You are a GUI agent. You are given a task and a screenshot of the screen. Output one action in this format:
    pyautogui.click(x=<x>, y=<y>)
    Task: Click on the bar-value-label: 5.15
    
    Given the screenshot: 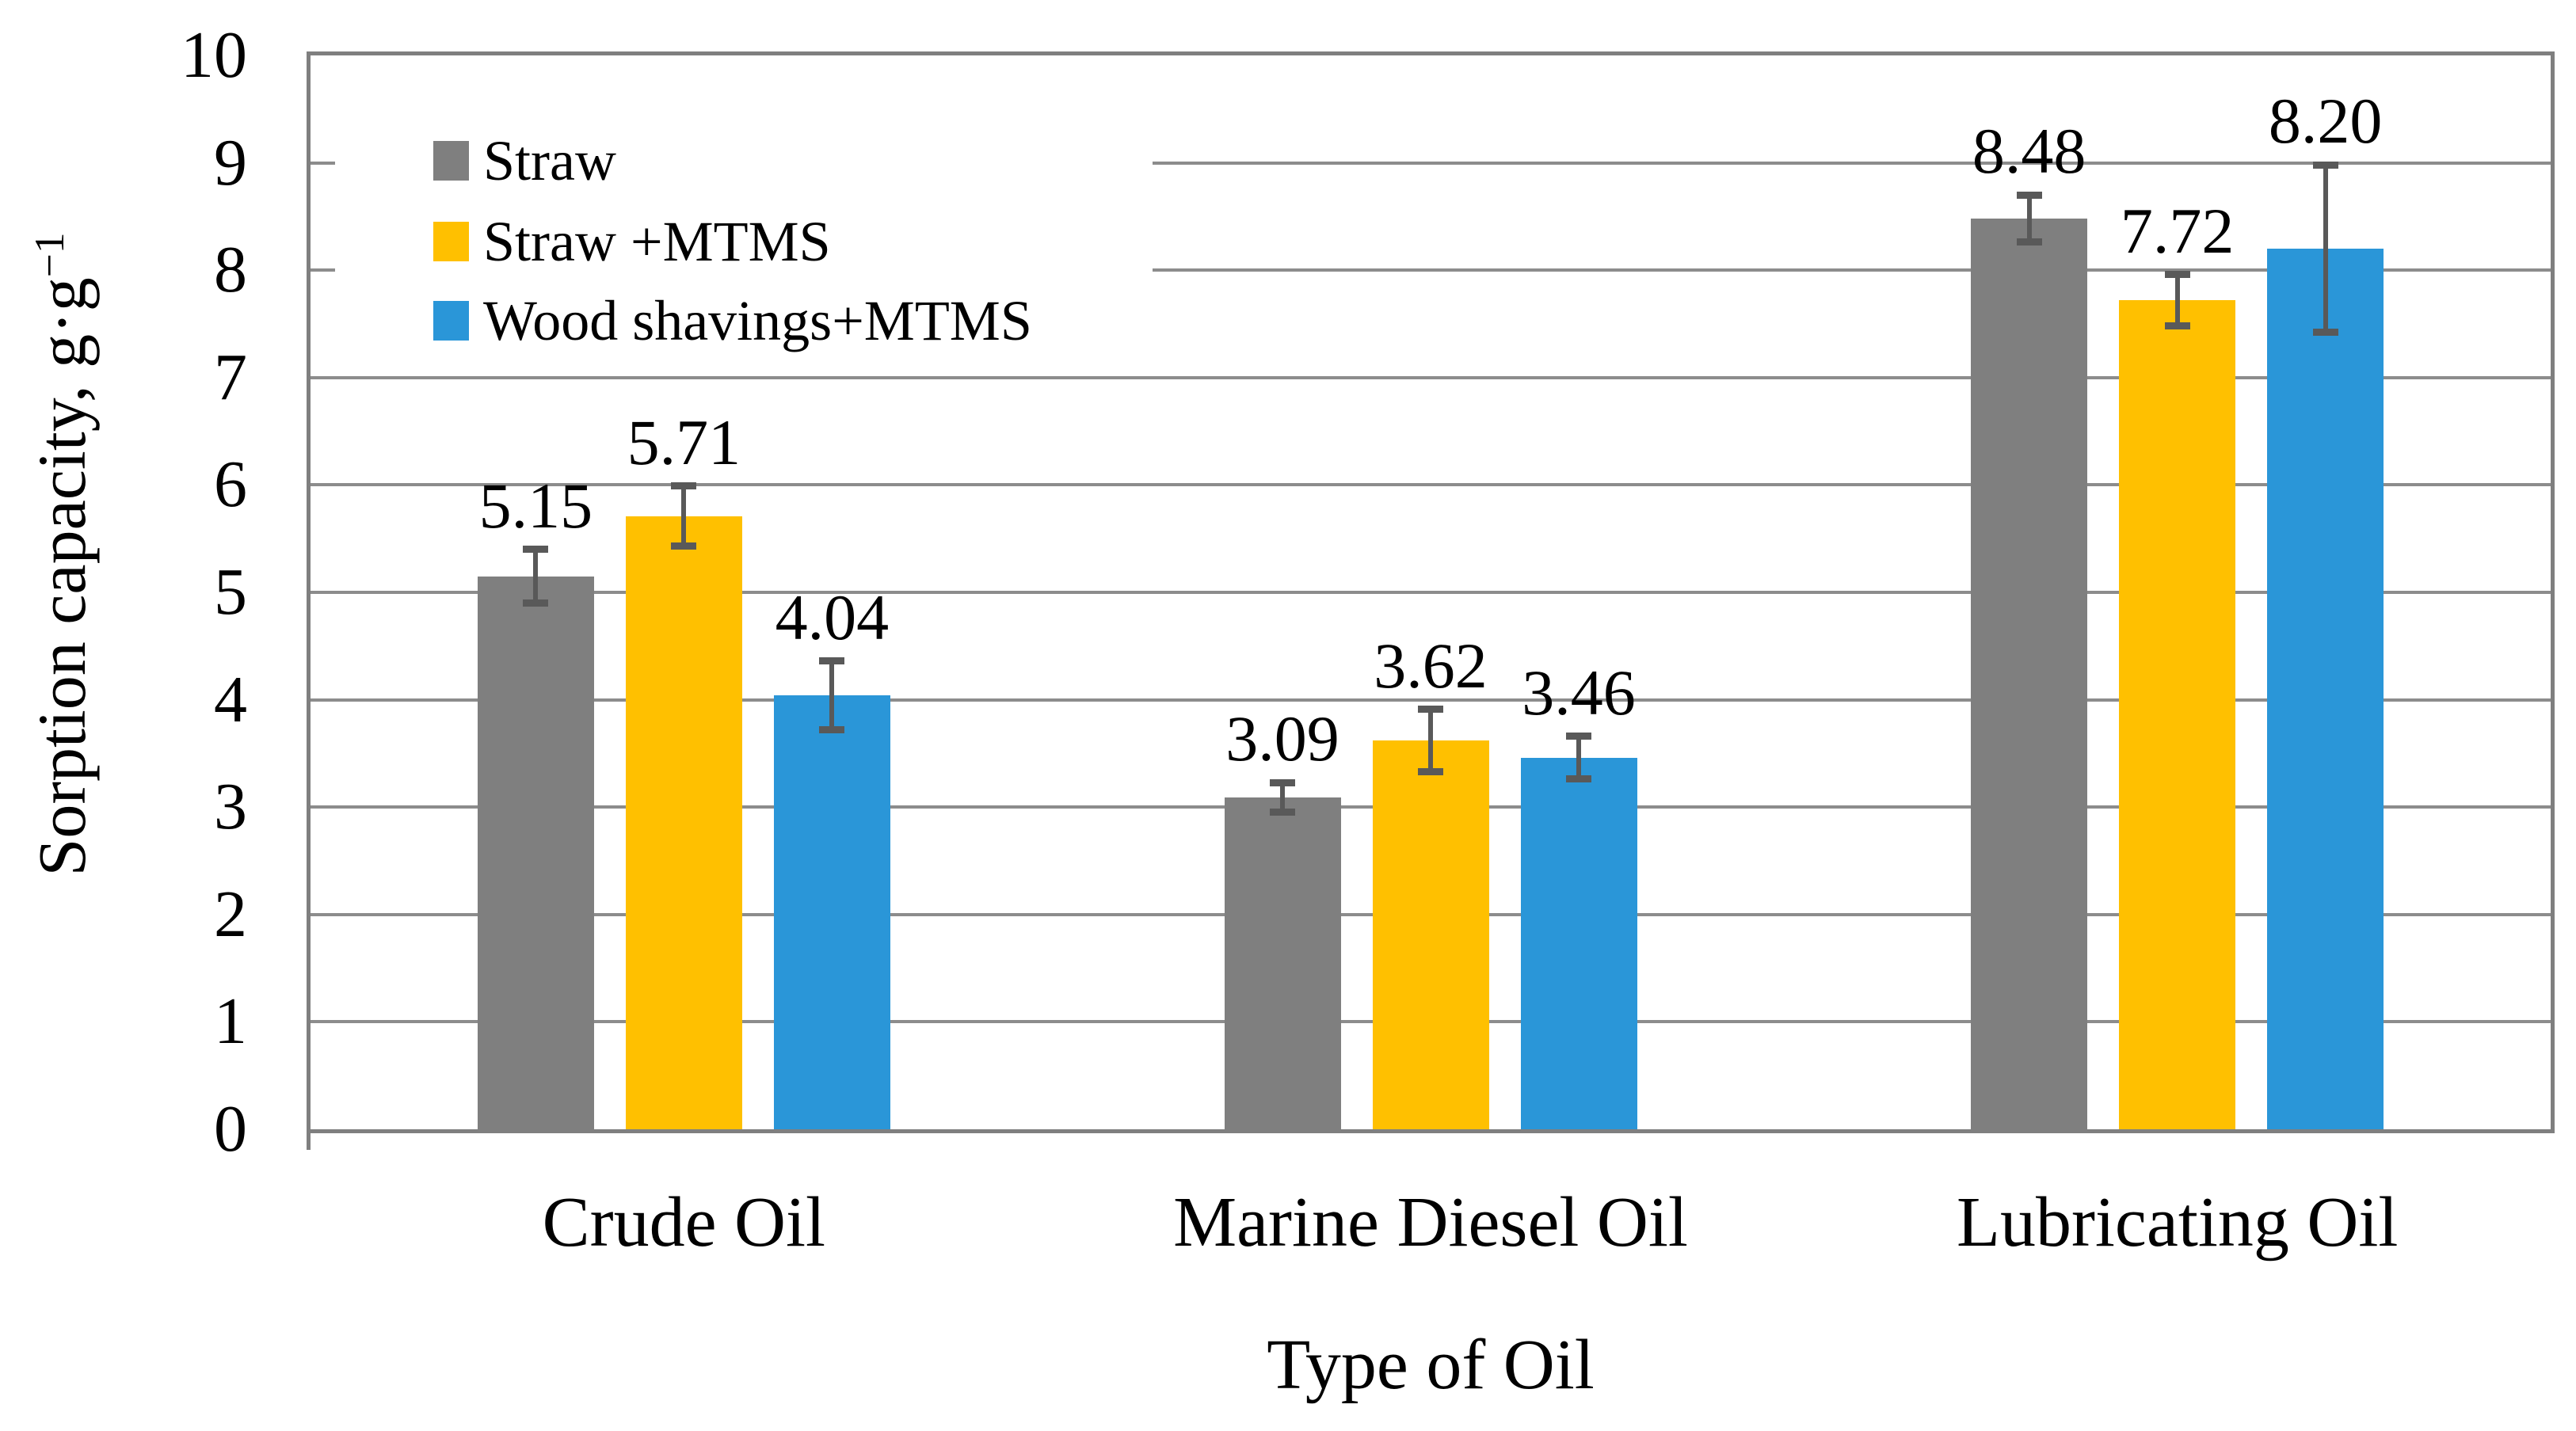 What is the action you would take?
    pyautogui.click(x=535, y=506)
    